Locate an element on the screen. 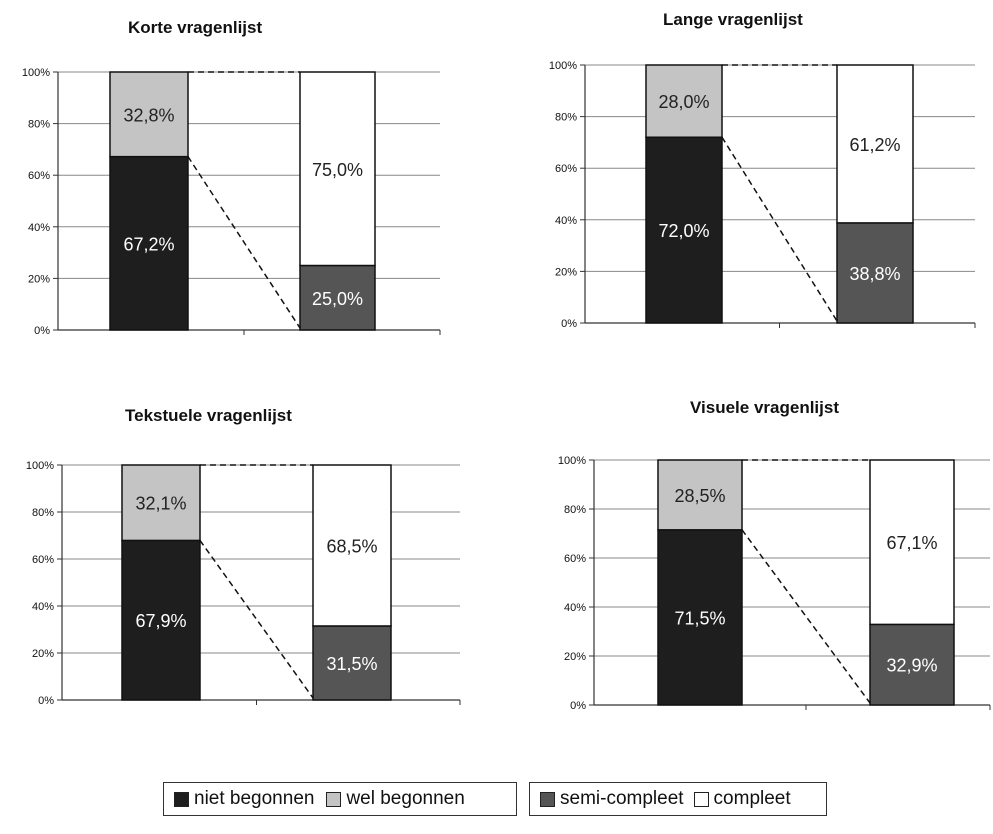 Image resolution: width=993 pixels, height=834 pixels. data-label: 61,2% is located at coordinates (874, 145).